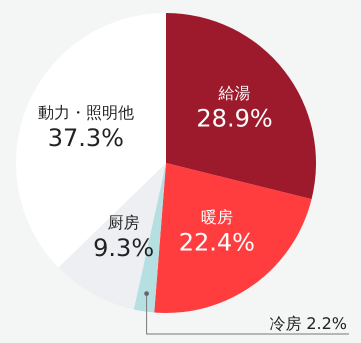  I want to click on data-label: 37.3%, so click(86, 138).